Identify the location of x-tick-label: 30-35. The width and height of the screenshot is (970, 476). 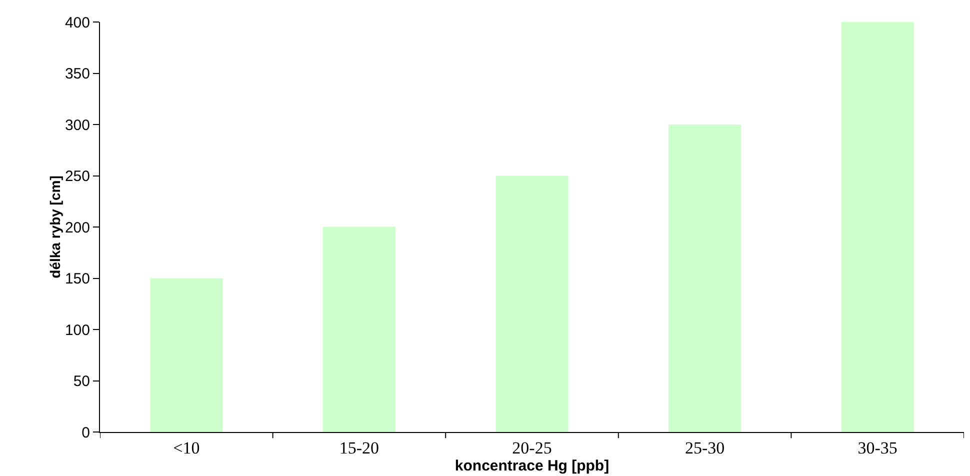
(878, 448).